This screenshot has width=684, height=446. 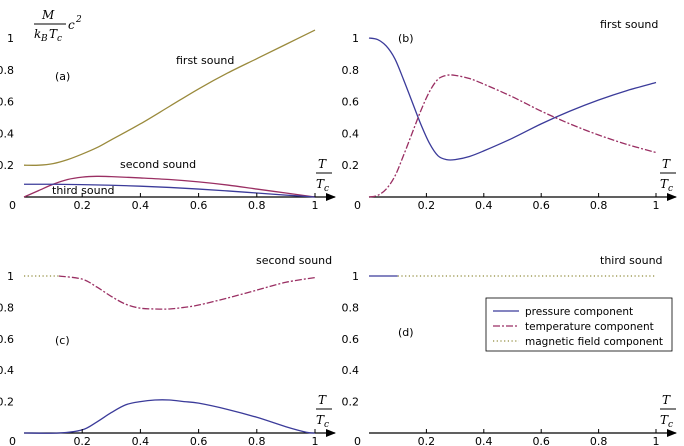 What do you see at coordinates (668, 175) in the screenshot?
I see `x-axis-label-b: T T c` at bounding box center [668, 175].